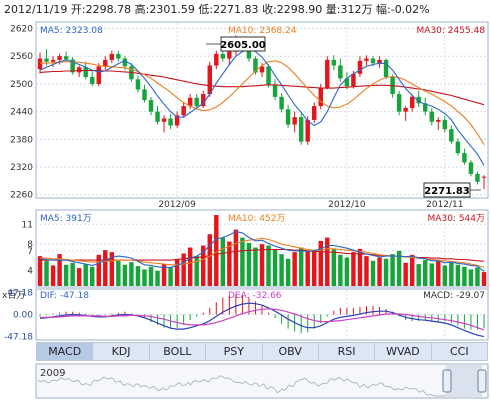  I want to click on indicator-tabs: MACD KDJ BOLL PSY OBV RSI WVAD CCI, so click(262, 351).